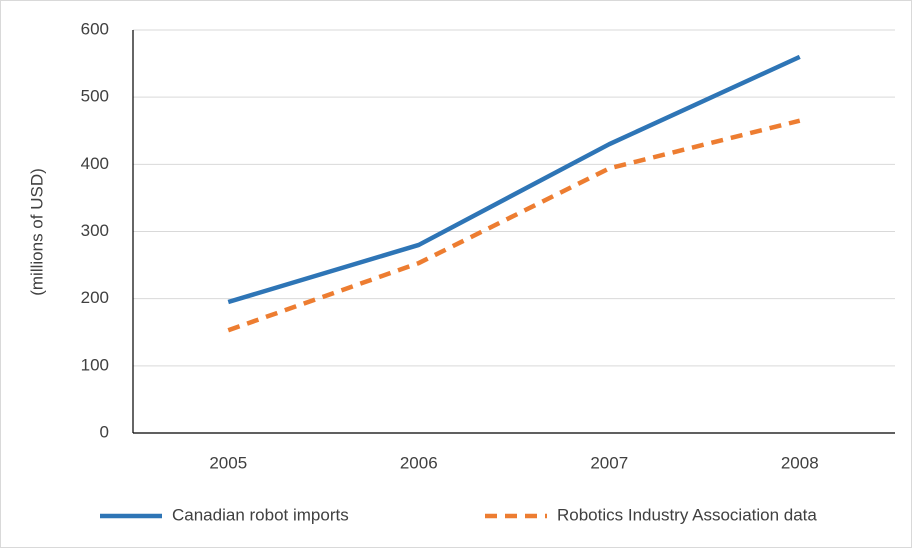 This screenshot has width=912, height=548. What do you see at coordinates (36, 232) in the screenshot?
I see `y-axis-label: (millions of USD)` at bounding box center [36, 232].